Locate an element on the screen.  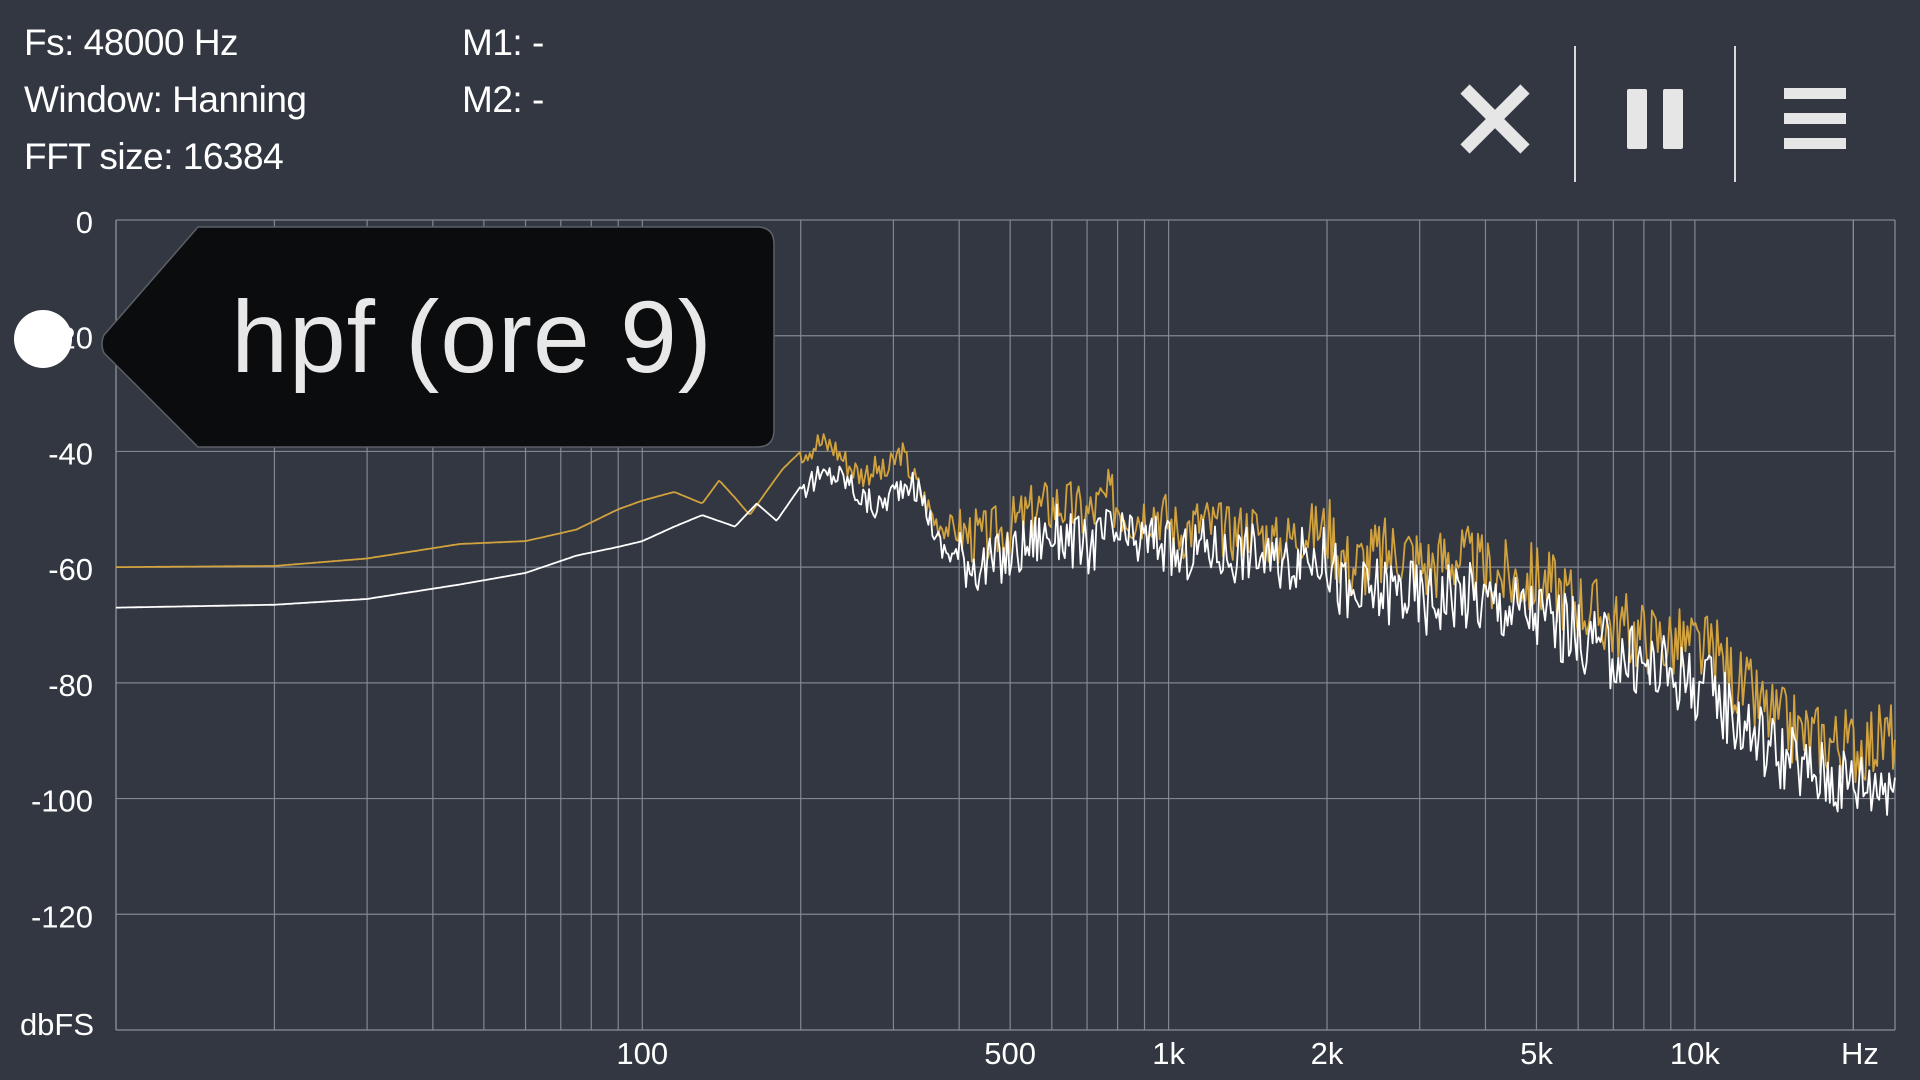
sample-rate-text: Fs: 48000 Hz is located at coordinates (131, 42).